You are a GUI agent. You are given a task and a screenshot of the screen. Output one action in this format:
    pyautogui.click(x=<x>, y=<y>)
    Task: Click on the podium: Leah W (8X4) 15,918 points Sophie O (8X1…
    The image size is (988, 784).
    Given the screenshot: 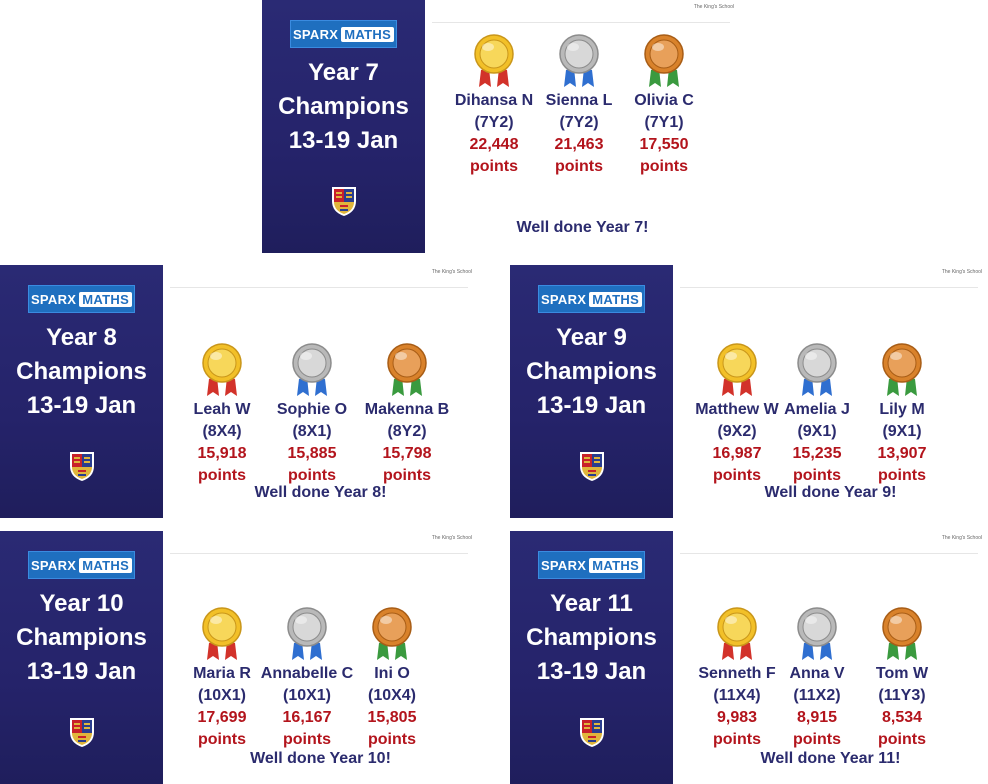 What is the action you would take?
    pyautogui.click(x=322, y=385)
    